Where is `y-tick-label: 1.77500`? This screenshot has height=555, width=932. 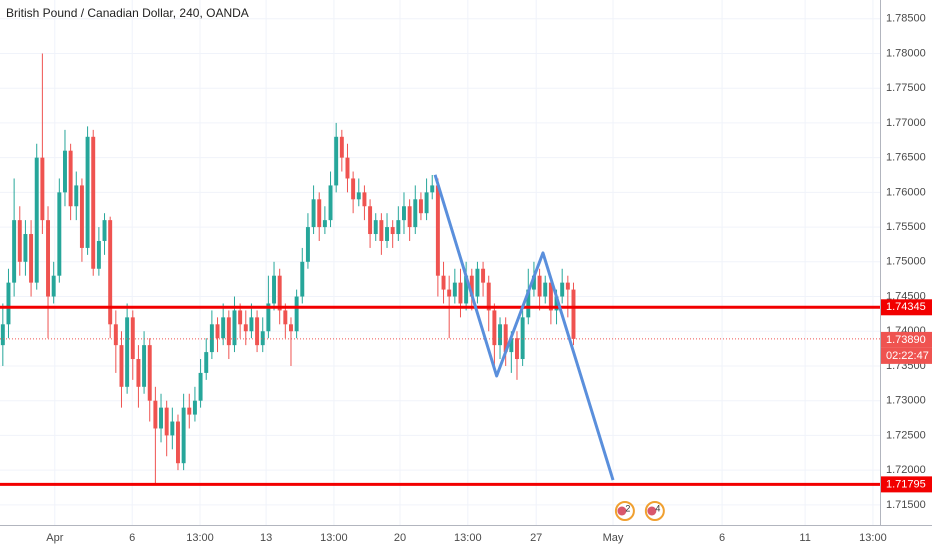
y-tick-label: 1.77500 is located at coordinates (906, 88).